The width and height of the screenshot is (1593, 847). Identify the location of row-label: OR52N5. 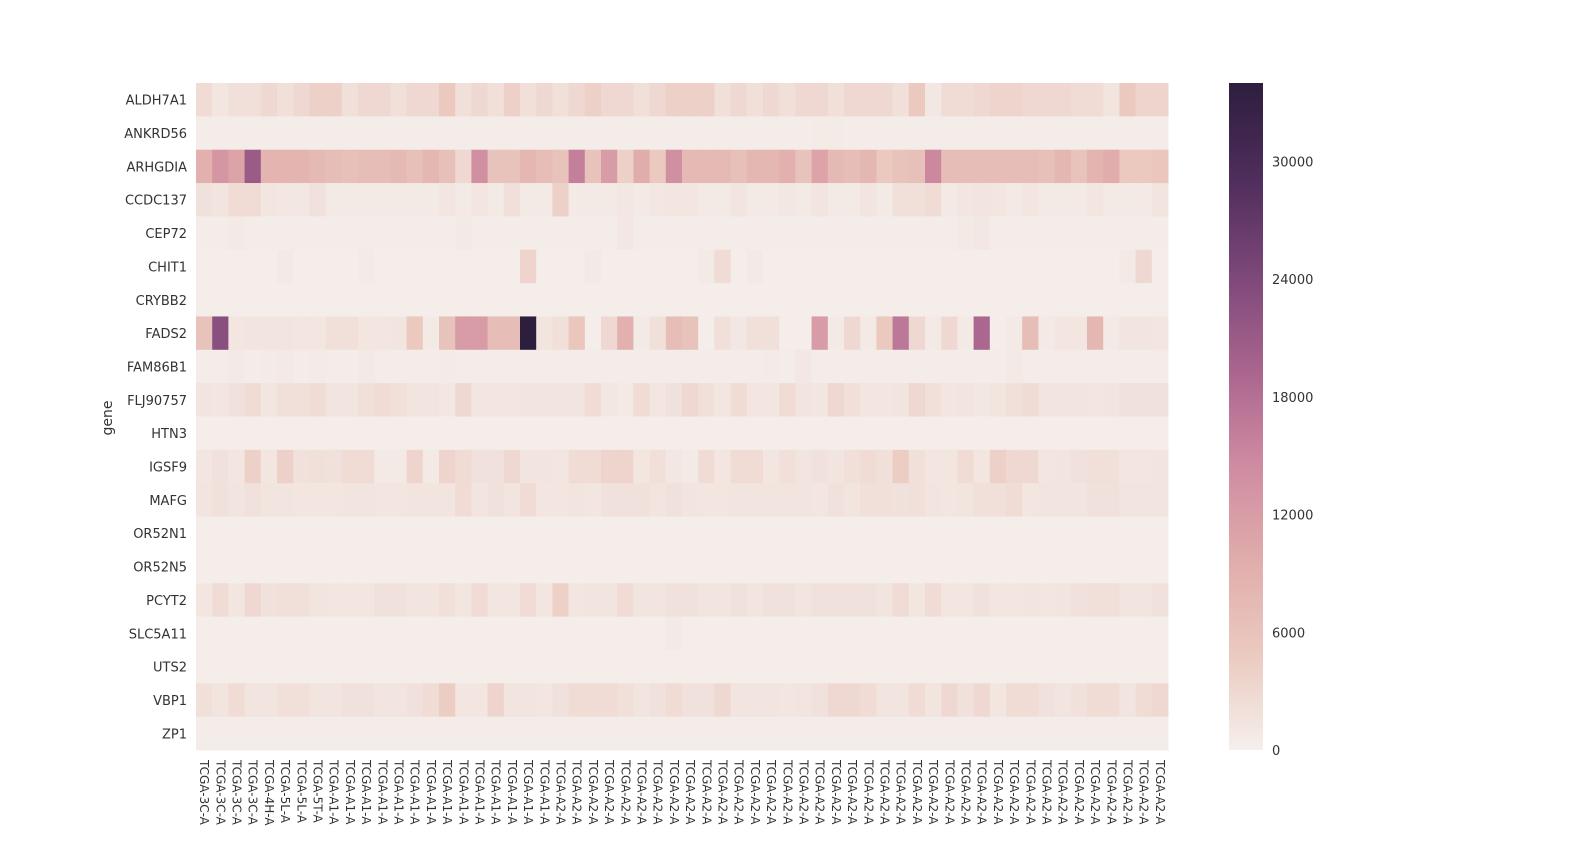
(160, 568).